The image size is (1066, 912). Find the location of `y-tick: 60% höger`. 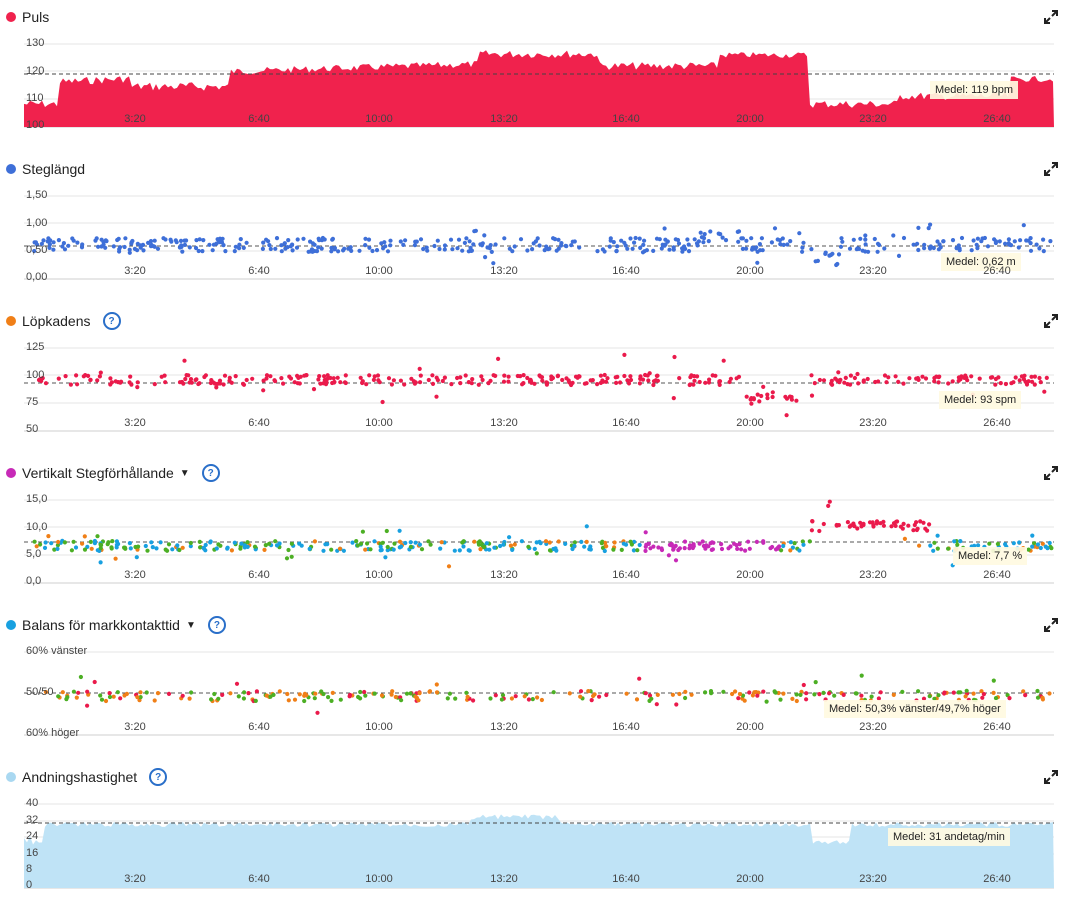

y-tick: 60% höger is located at coordinates (53, 733).